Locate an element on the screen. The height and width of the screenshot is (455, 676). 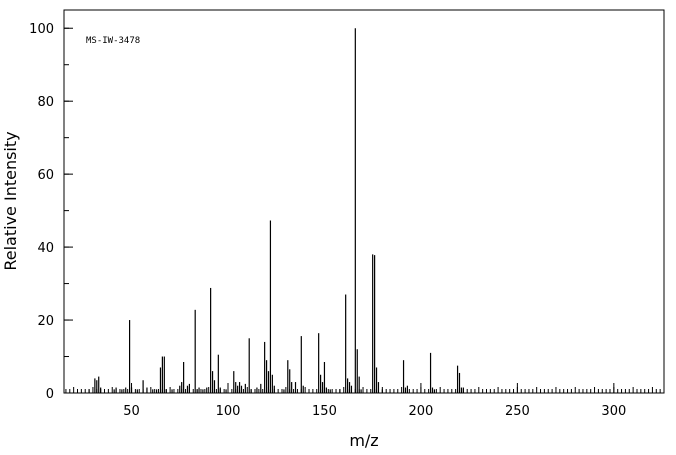
x-tick-label: 100 is located at coordinates (228, 411).